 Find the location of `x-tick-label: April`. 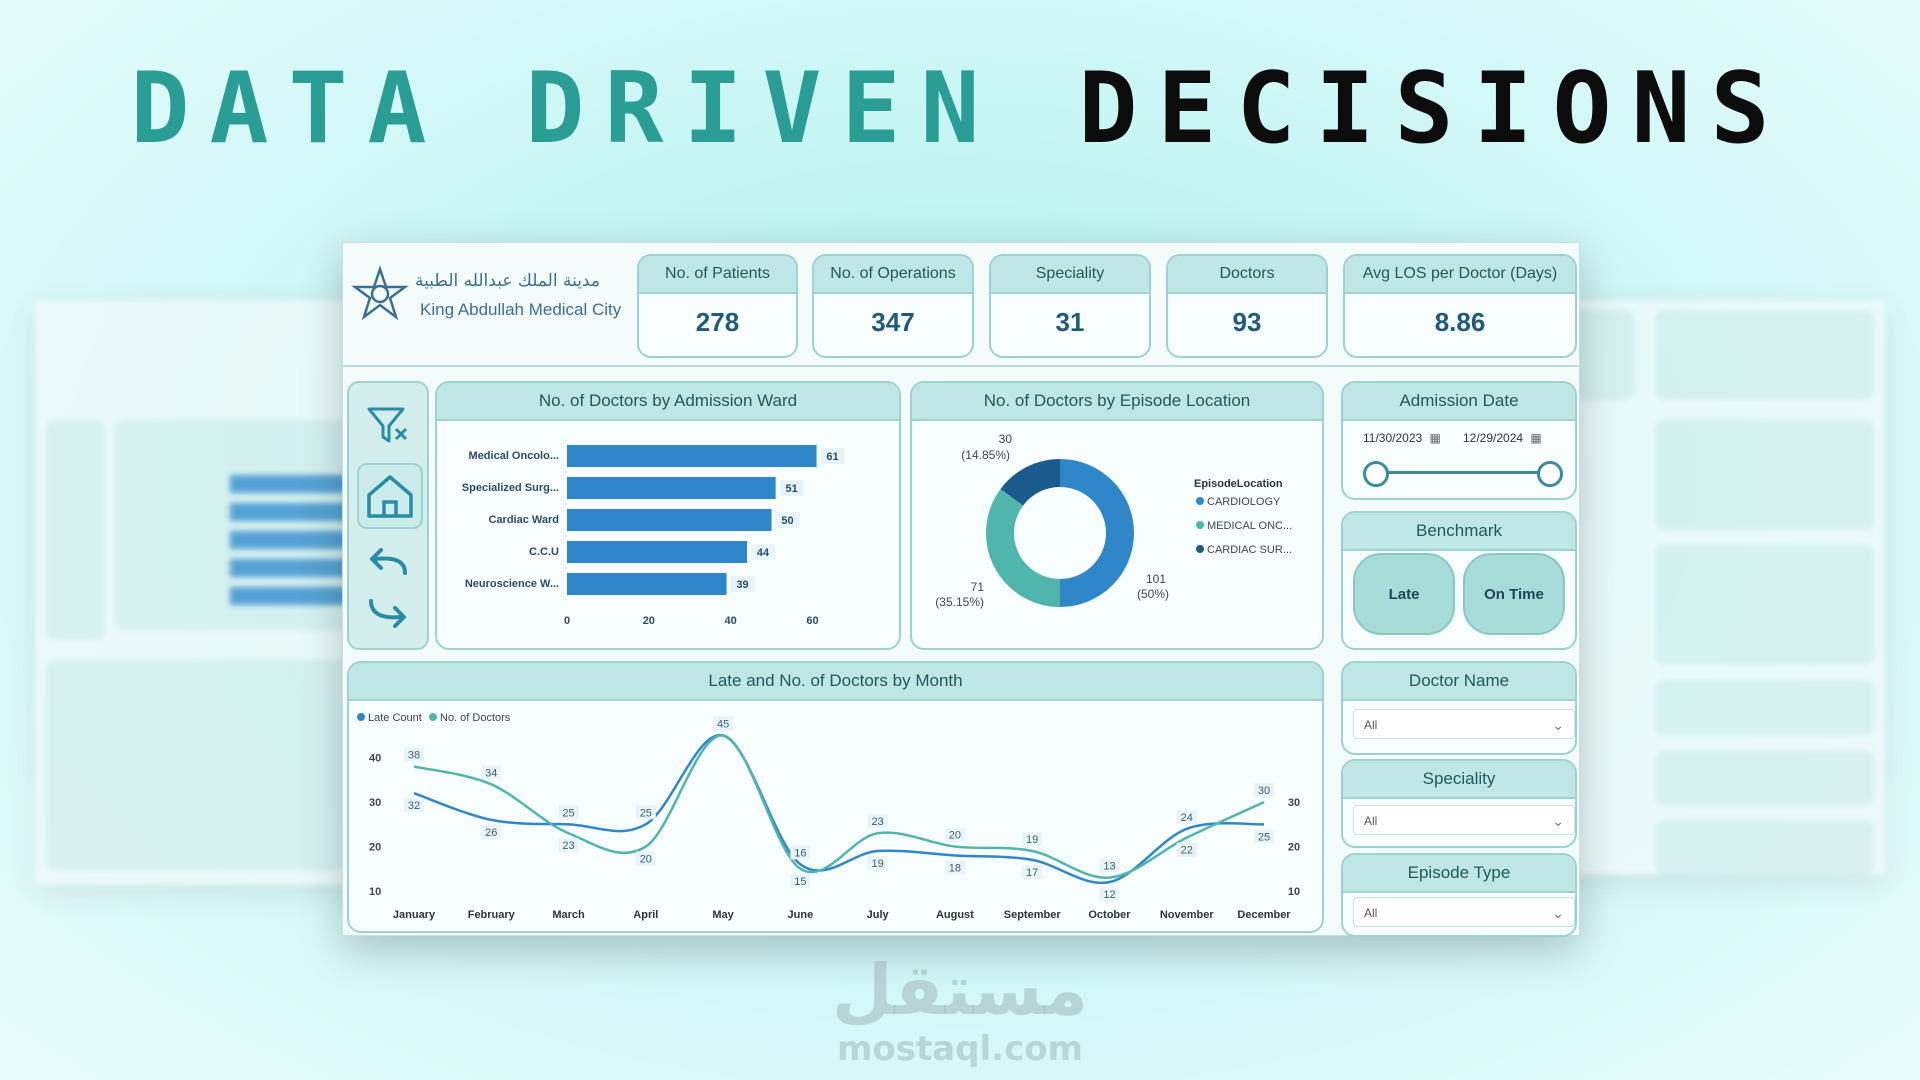

x-tick-label: April is located at coordinates (645, 915).